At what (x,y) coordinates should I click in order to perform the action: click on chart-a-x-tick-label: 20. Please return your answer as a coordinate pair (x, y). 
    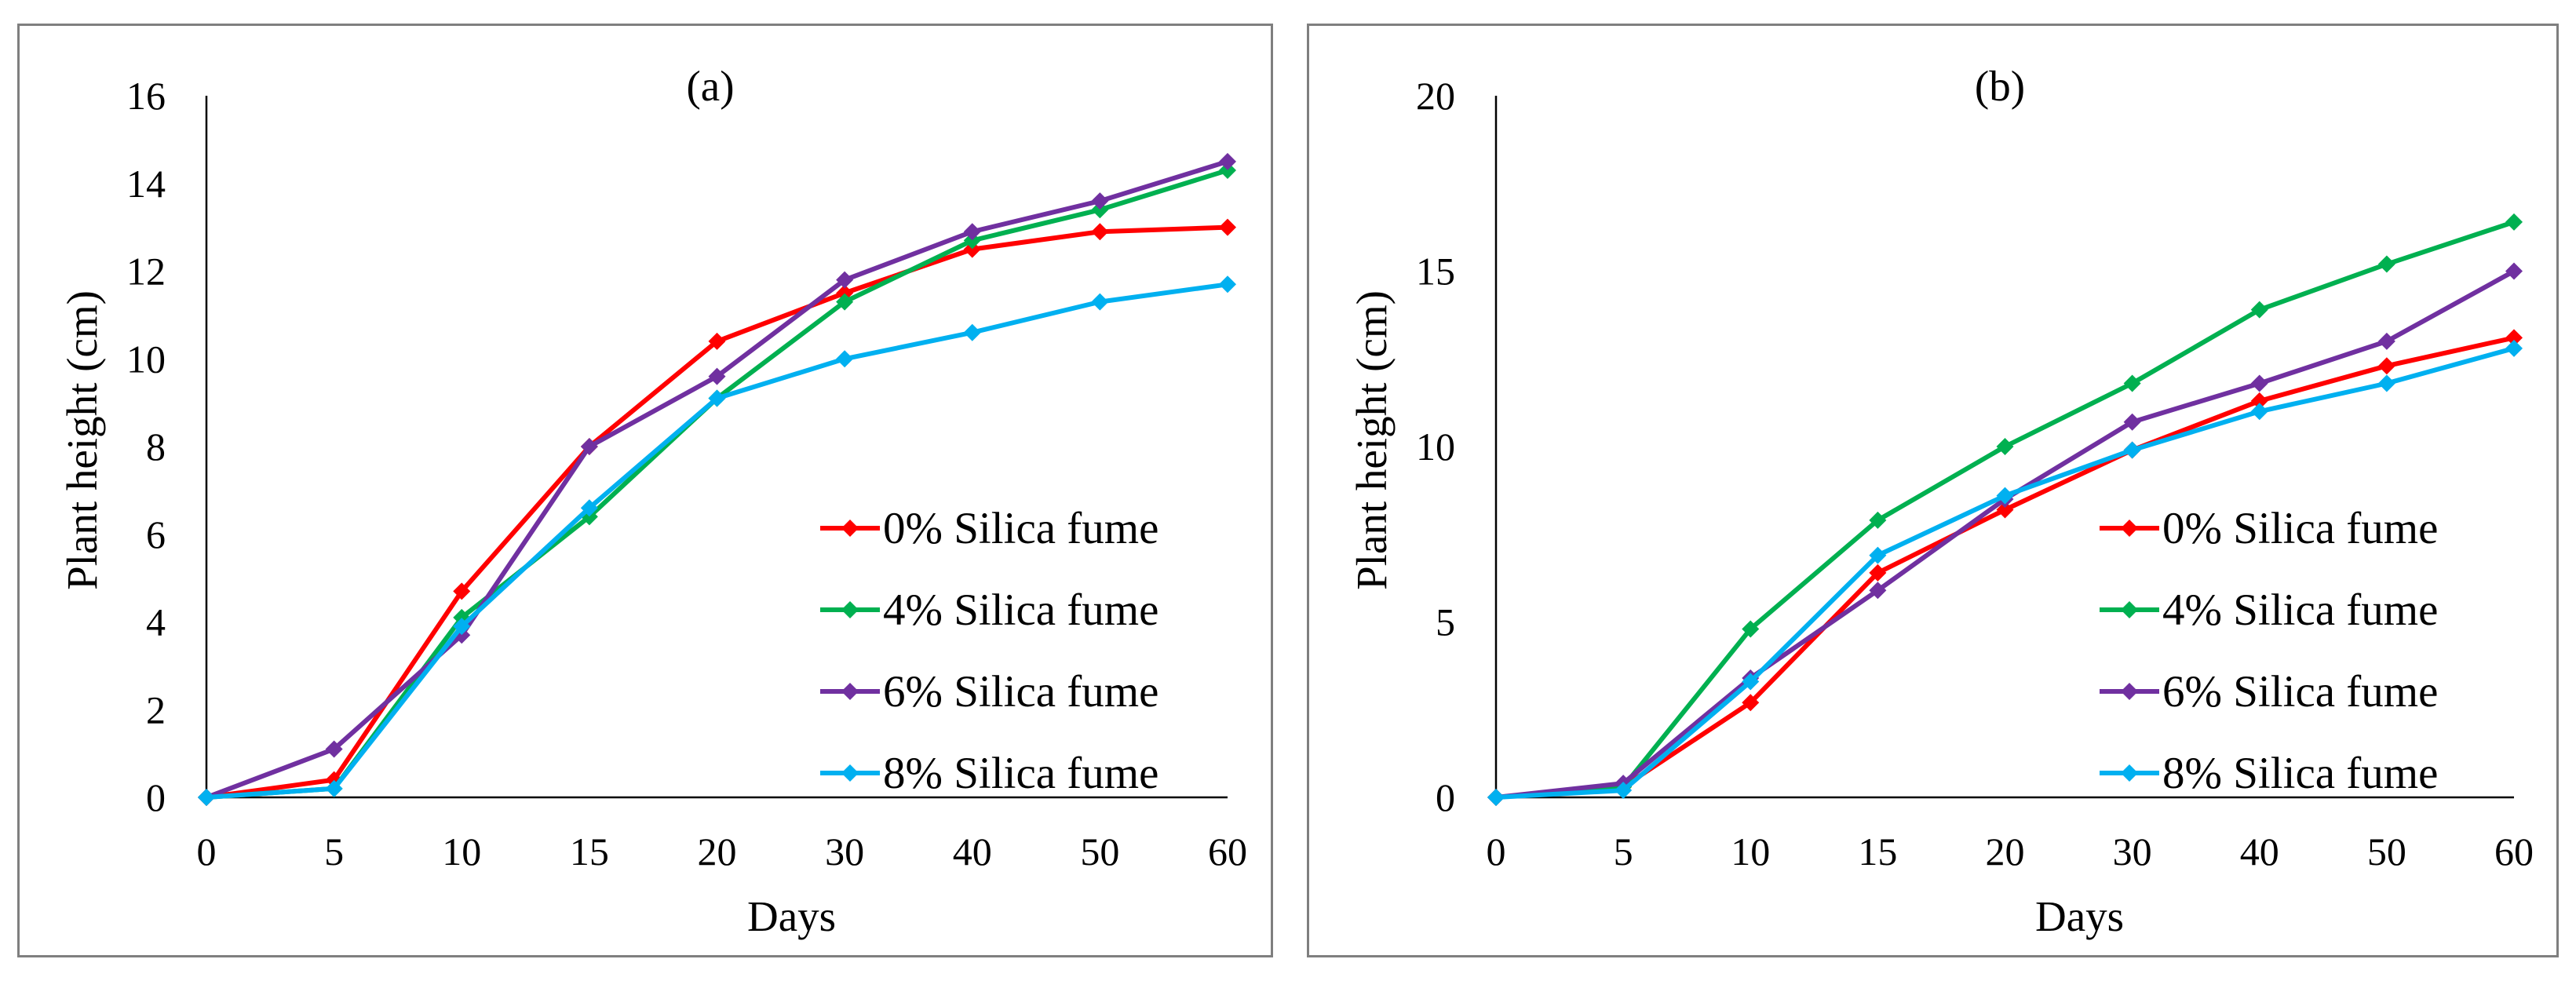
    Looking at the image, I should click on (717, 852).